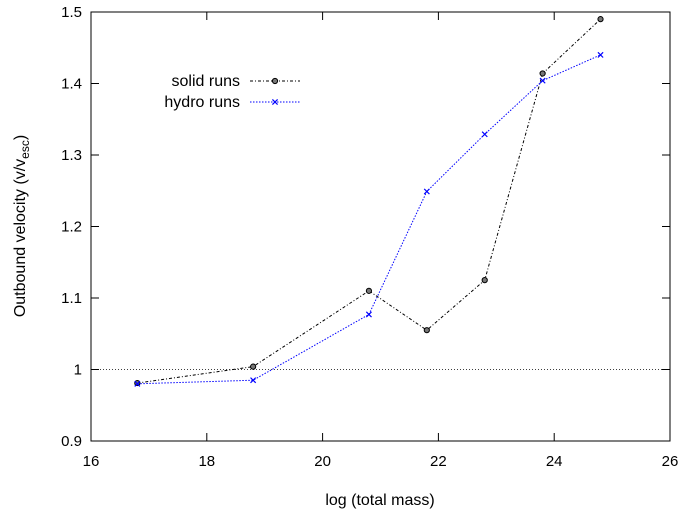 This screenshot has height=514, width=687. I want to click on y-tick-label: 1.5, so click(71, 12).